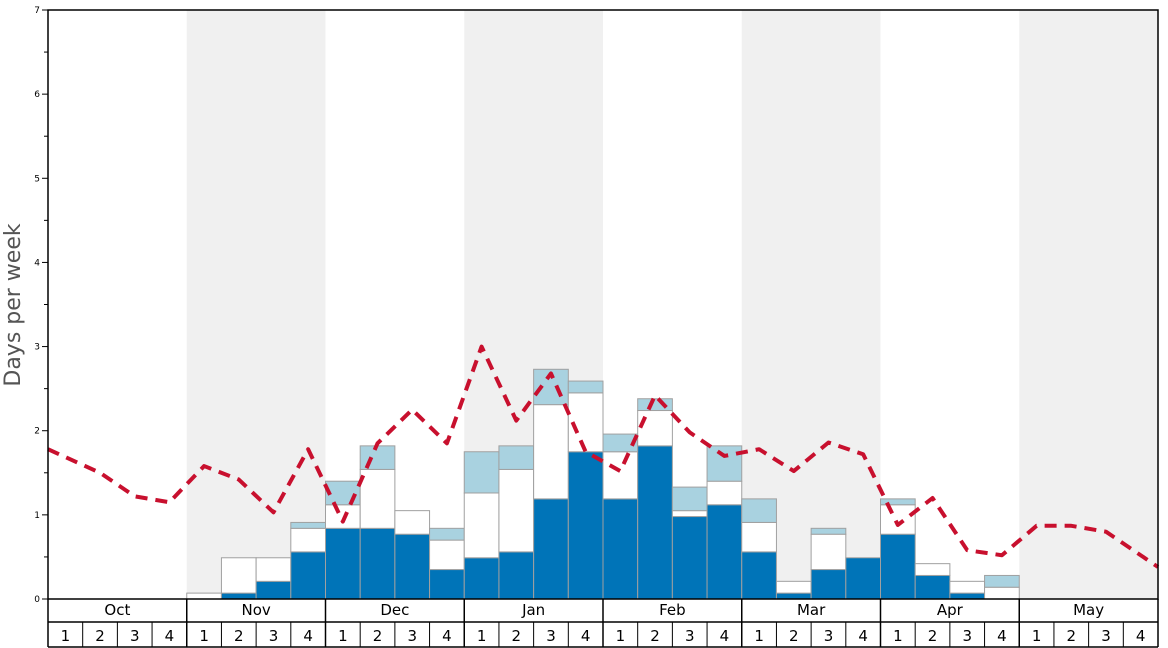 Image resolution: width=1168 pixels, height=648 pixels. I want to click on ytick-label-0: 0, so click(37, 600).